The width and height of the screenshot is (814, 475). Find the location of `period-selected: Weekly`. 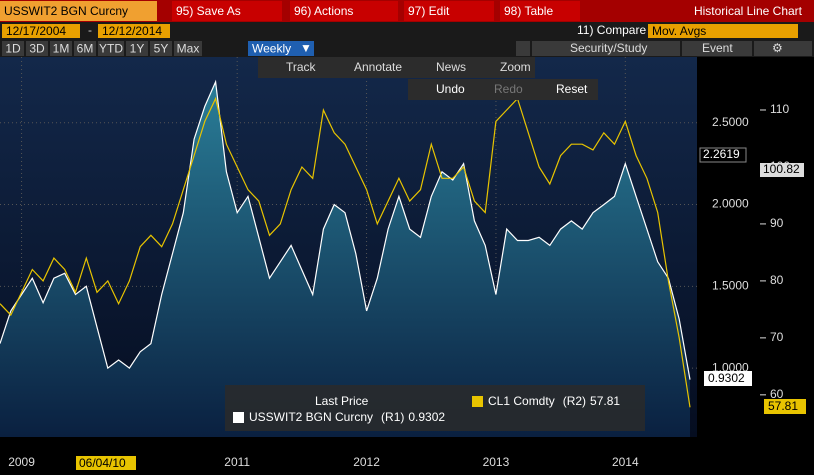

period-selected: Weekly is located at coordinates (271, 49).